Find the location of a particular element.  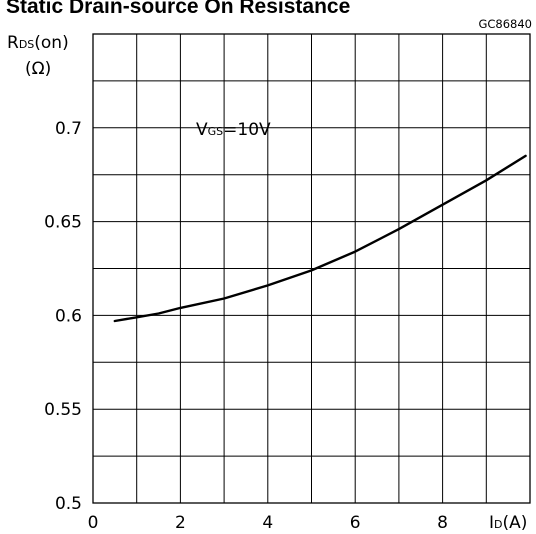

y-tick-label: 0.6 is located at coordinates (68, 316).